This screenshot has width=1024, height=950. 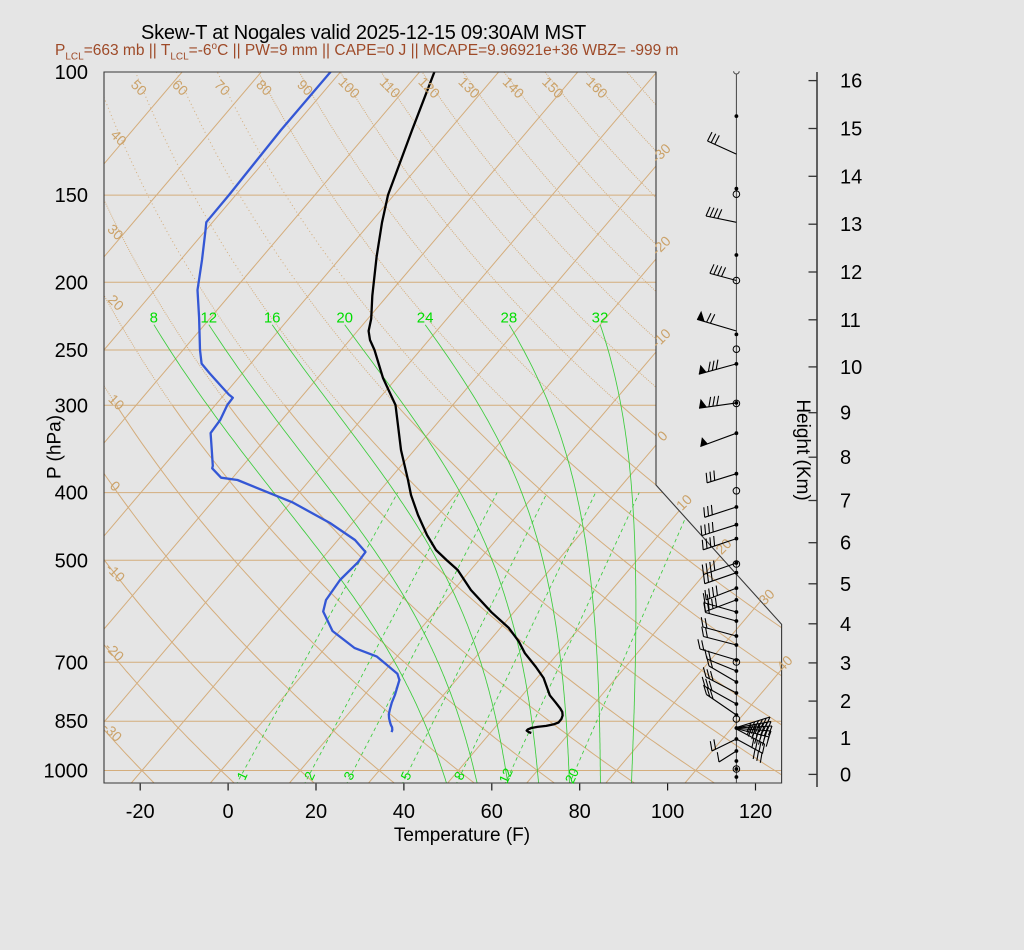 I want to click on svg-text: 700, so click(x=71, y=663).